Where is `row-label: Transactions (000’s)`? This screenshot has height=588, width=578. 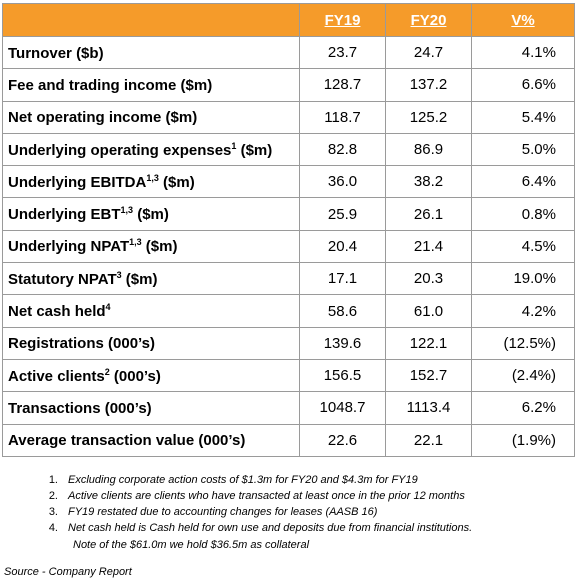
row-label: Transactions (000’s) is located at coordinates (151, 408).